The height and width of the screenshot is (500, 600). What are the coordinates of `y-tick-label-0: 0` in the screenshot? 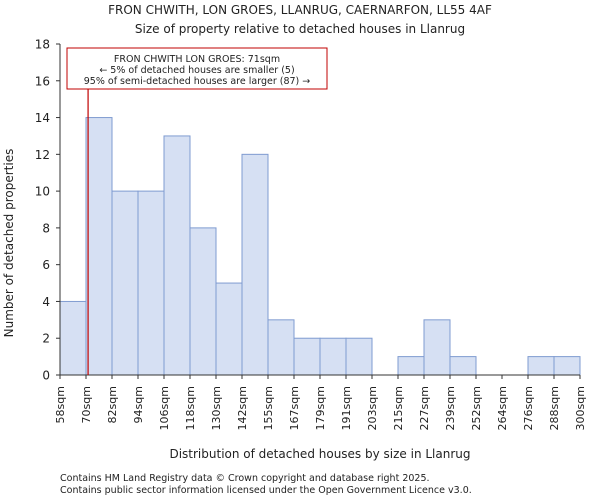 It's located at (46, 376).